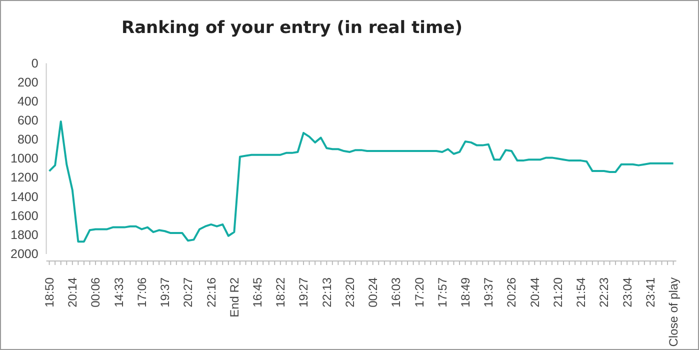  What do you see at coordinates (349, 292) in the screenshot?
I see `x-tick-label: 23:20` at bounding box center [349, 292].